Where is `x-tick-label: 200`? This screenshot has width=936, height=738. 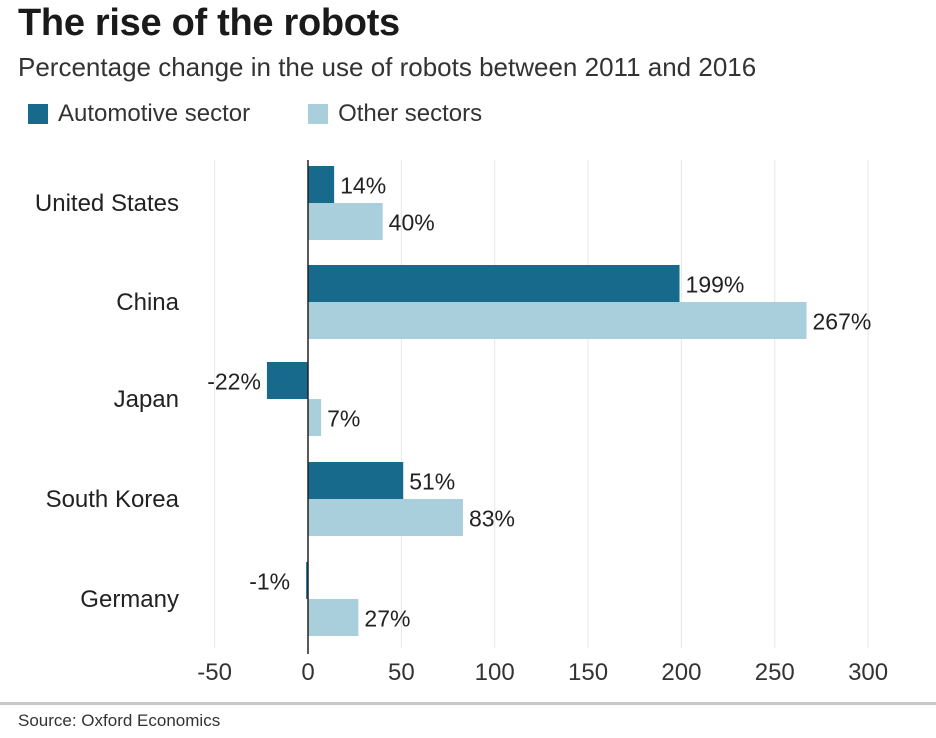
x-tick-label: 200 is located at coordinates (681, 672).